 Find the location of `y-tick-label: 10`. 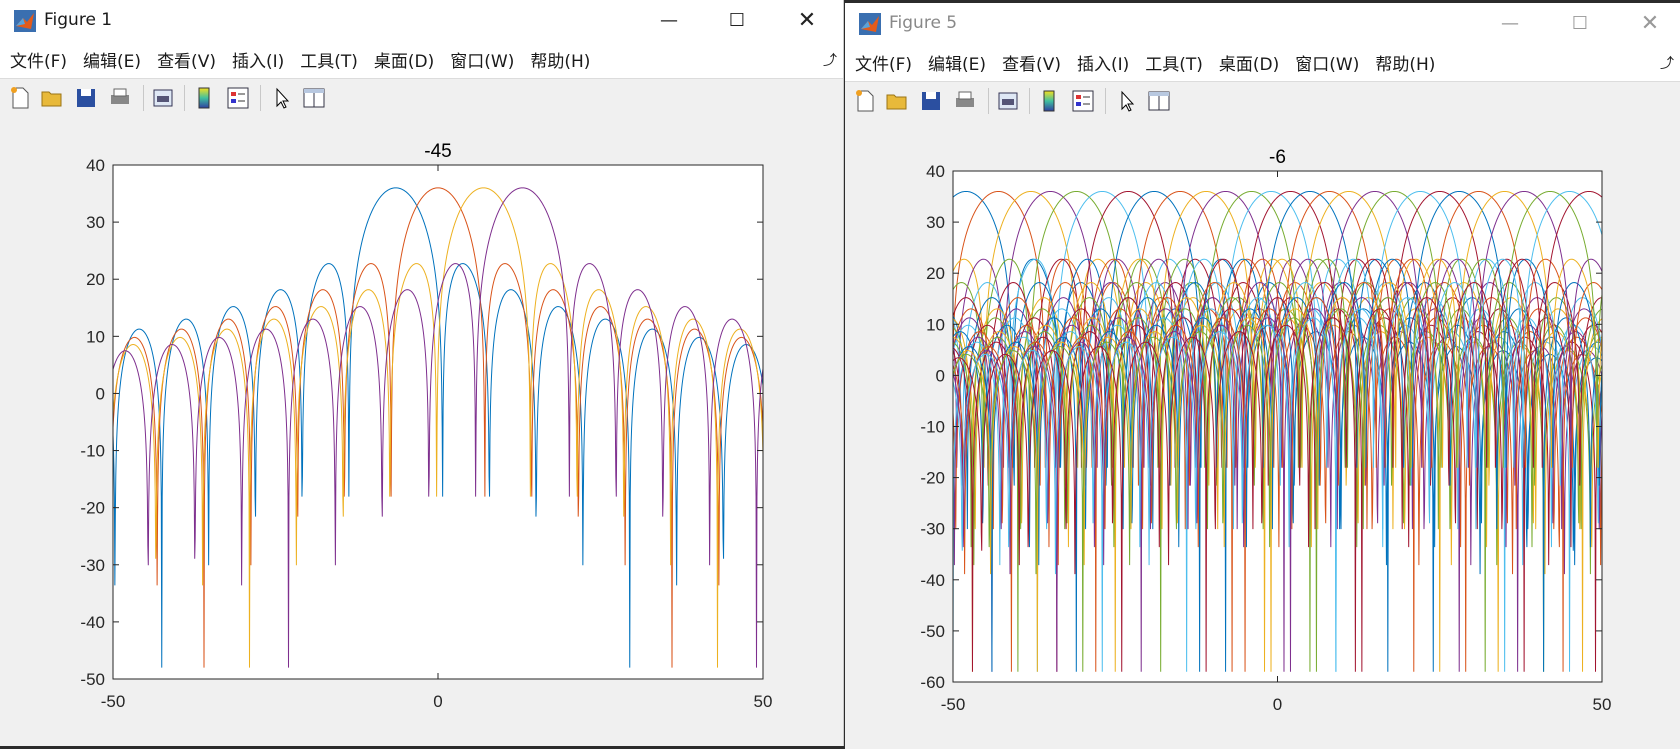

y-tick-label: 10 is located at coordinates (935, 324).